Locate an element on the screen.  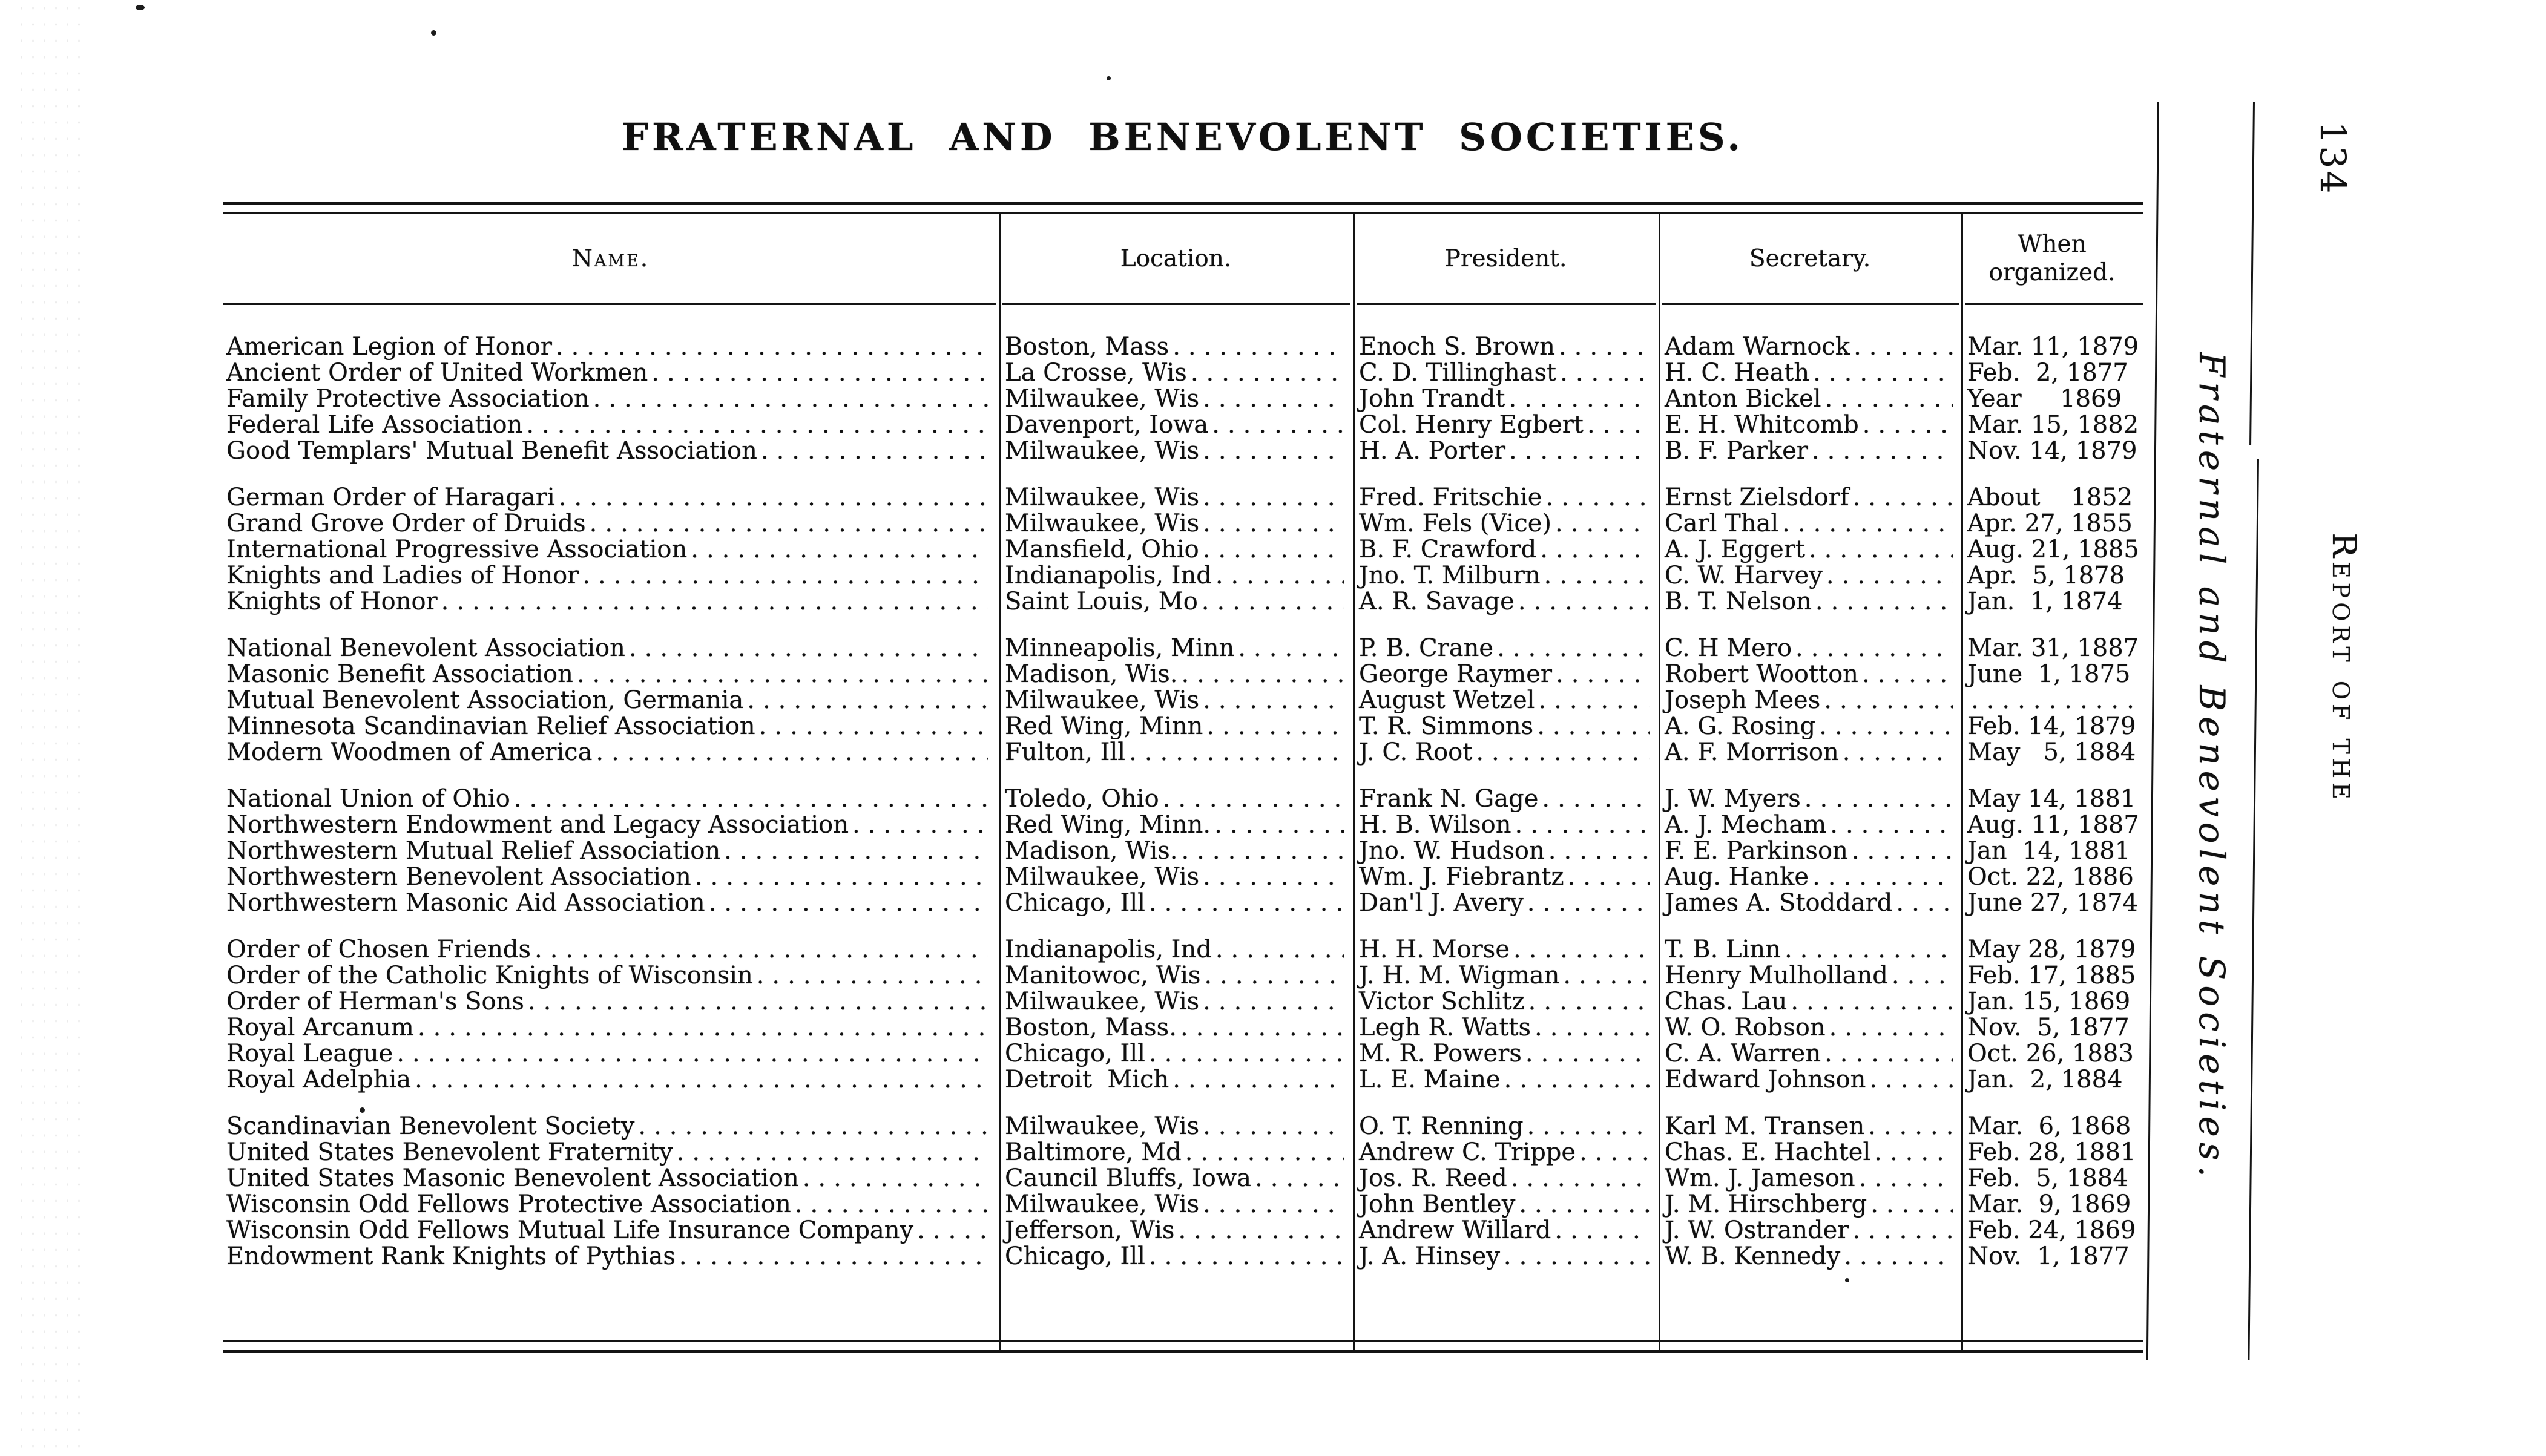
name-cell: International Progressive Association is located at coordinates (611, 550).